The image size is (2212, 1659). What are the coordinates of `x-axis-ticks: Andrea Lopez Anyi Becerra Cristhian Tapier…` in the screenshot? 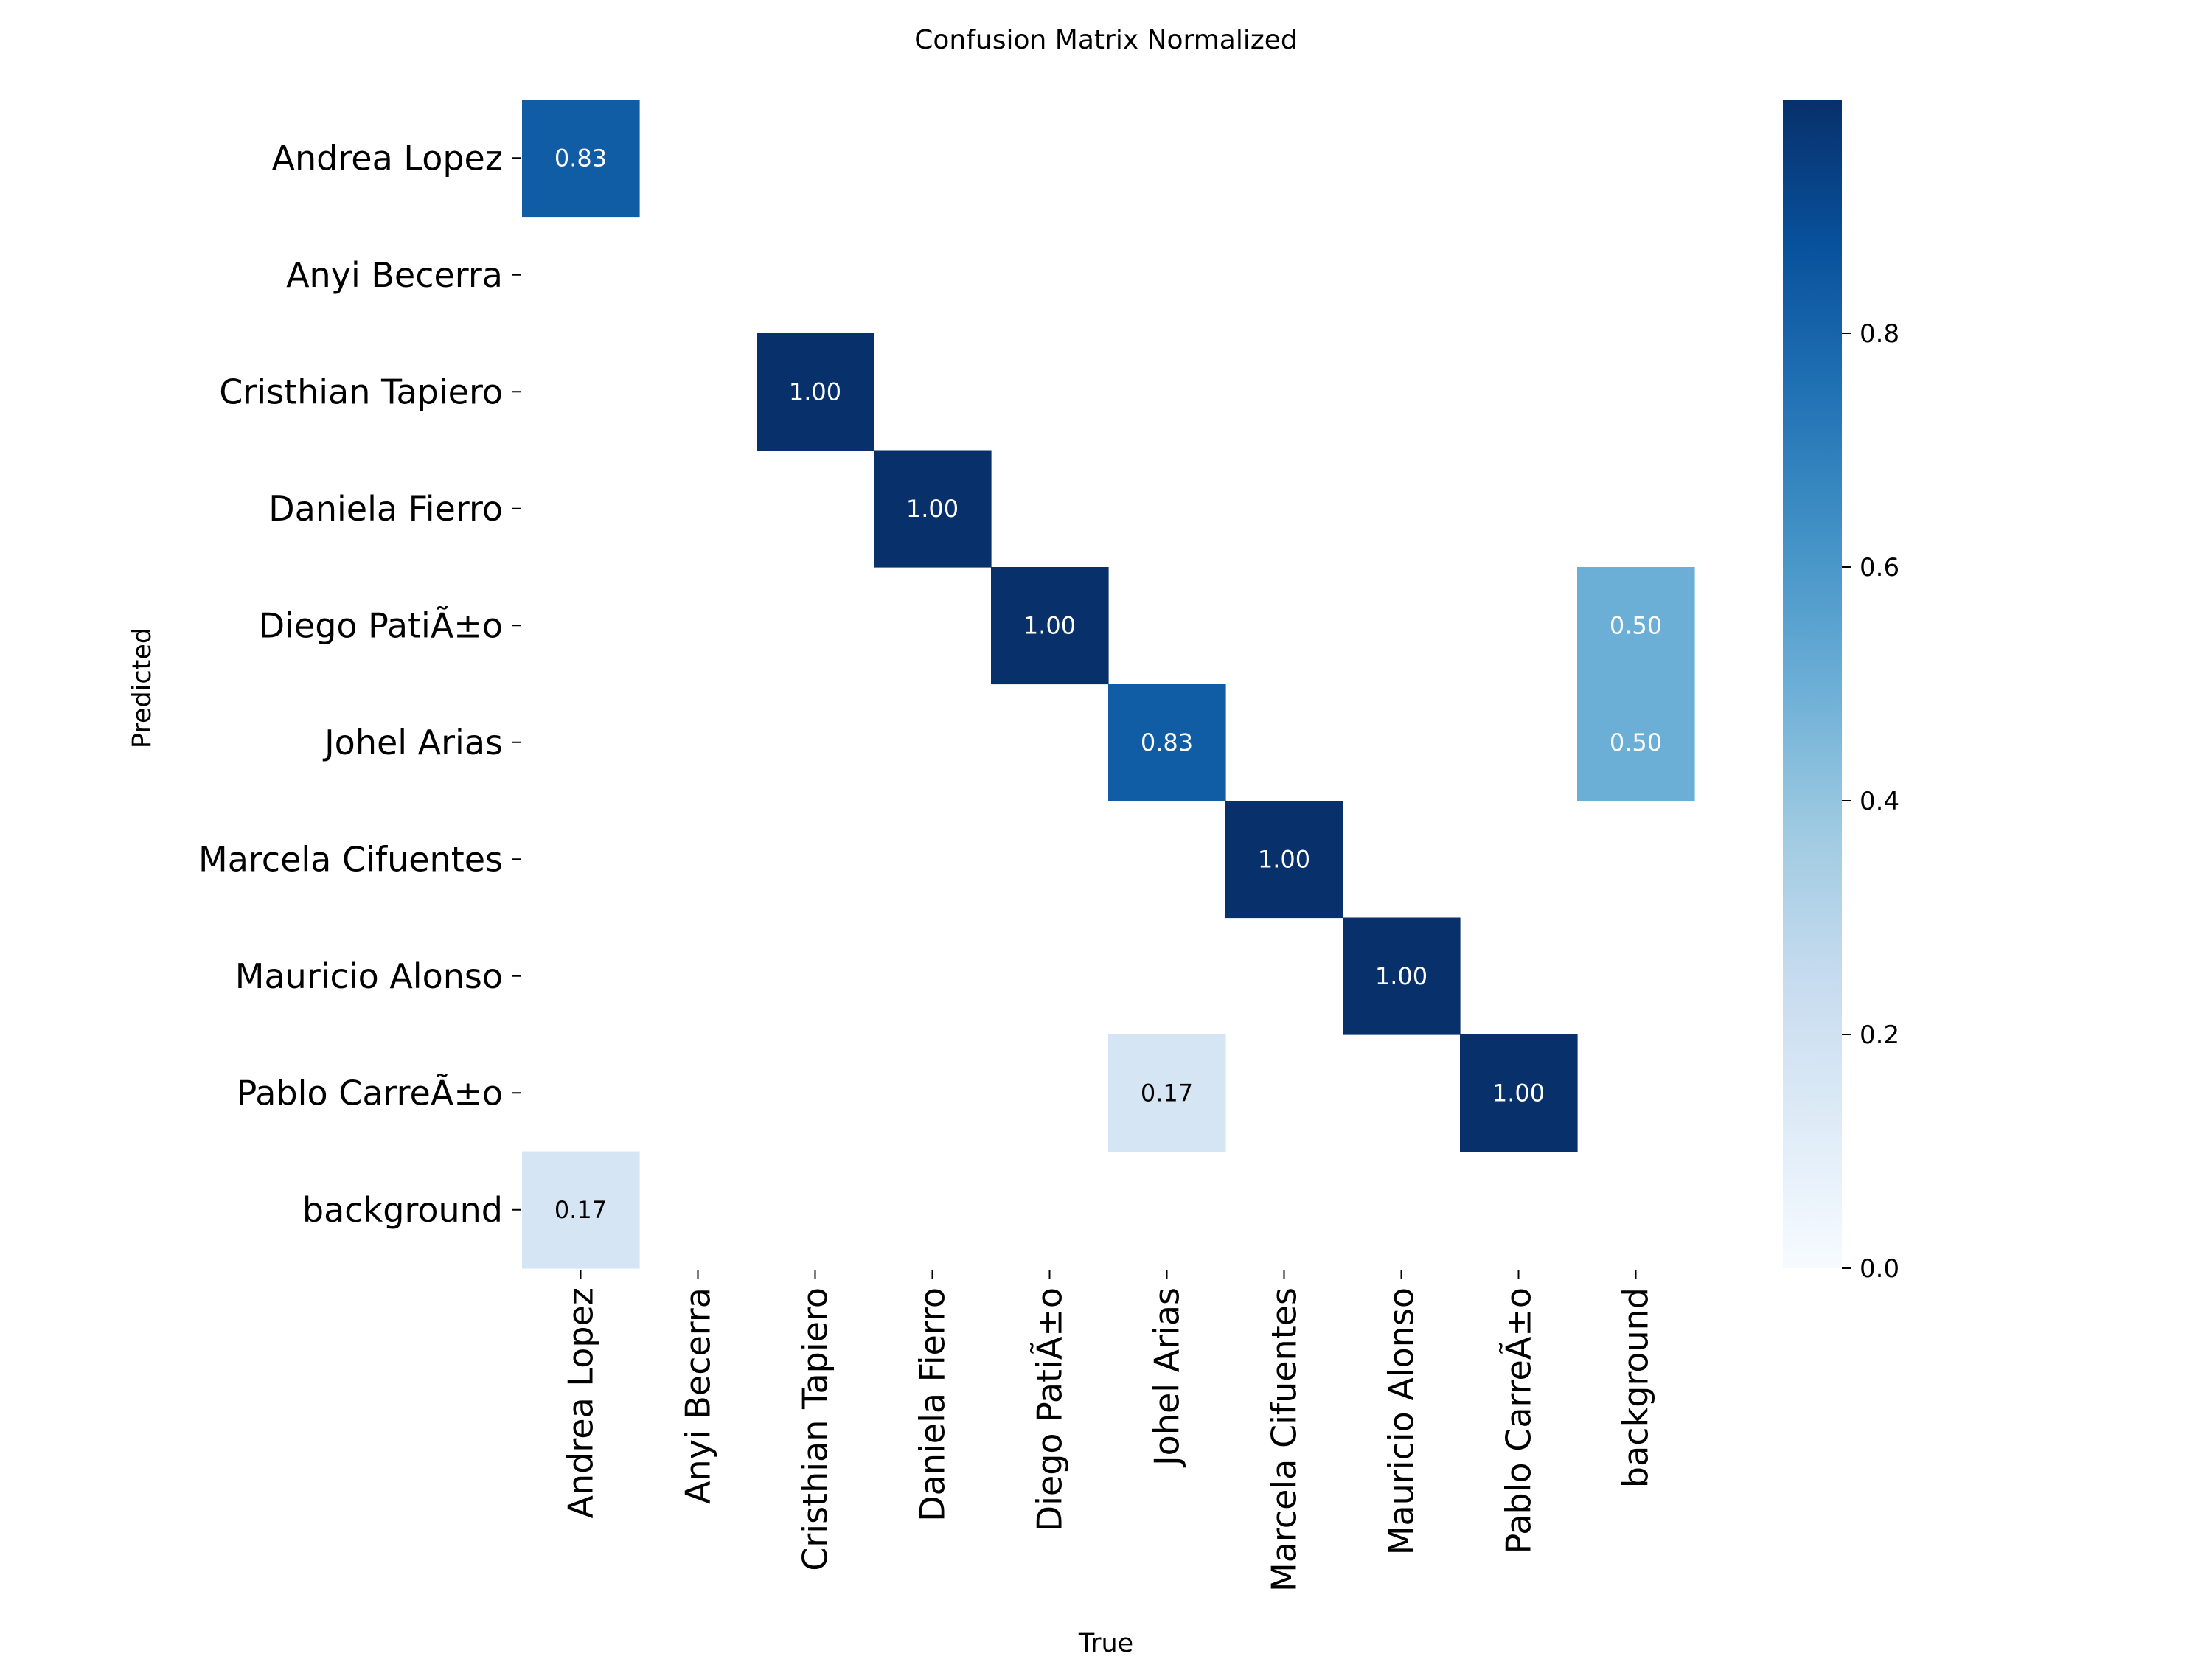 It's located at (1108, 1431).